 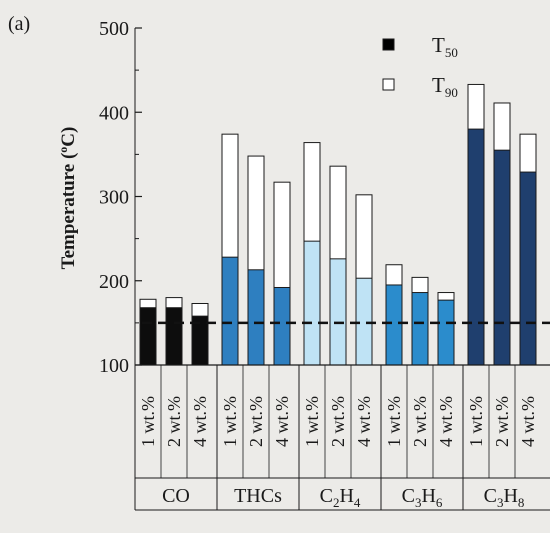 I want to click on y-tick-label: 300, so click(x=114, y=198).